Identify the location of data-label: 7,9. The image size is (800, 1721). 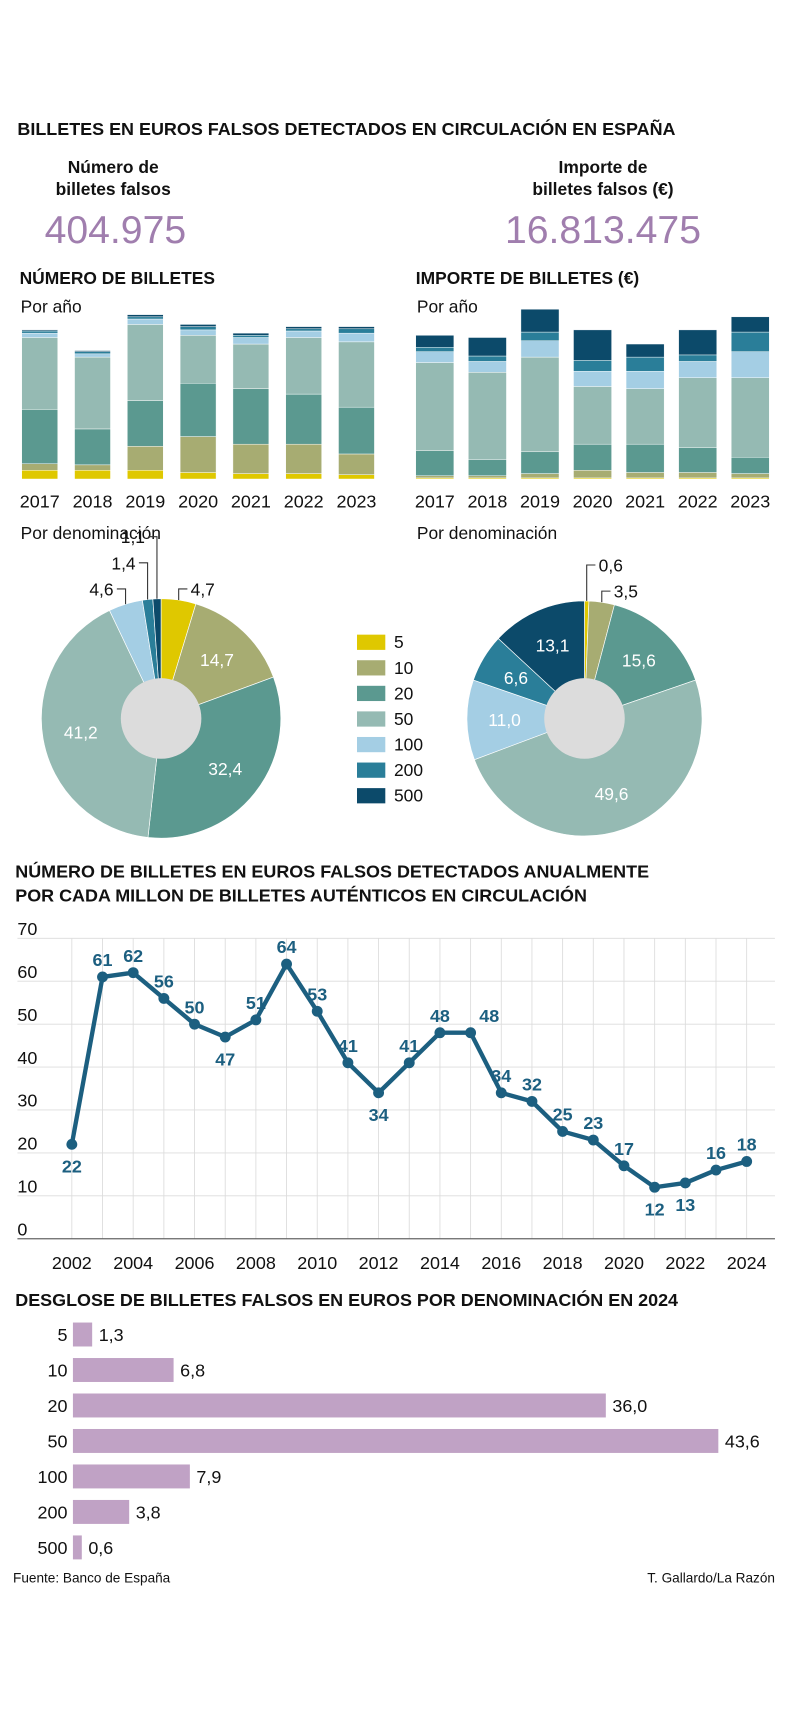
(208, 1477).